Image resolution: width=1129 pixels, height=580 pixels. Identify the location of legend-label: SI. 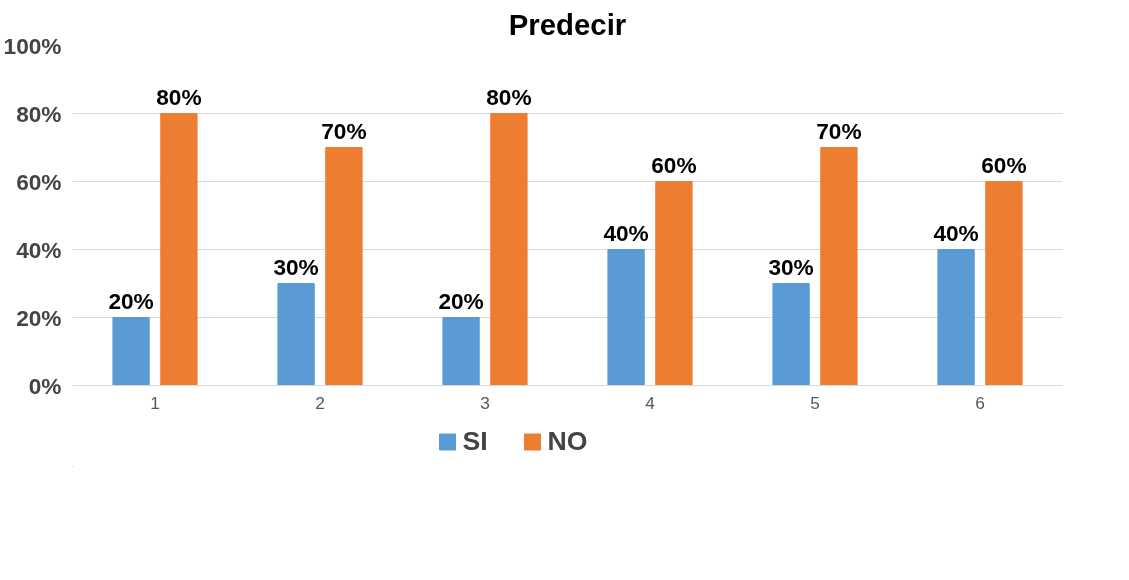
(475, 441).